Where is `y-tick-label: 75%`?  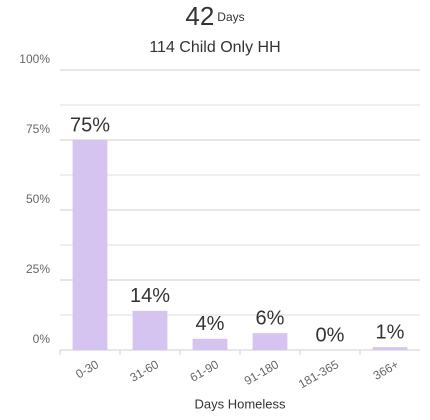
y-tick-label: 75% is located at coordinates (38, 129).